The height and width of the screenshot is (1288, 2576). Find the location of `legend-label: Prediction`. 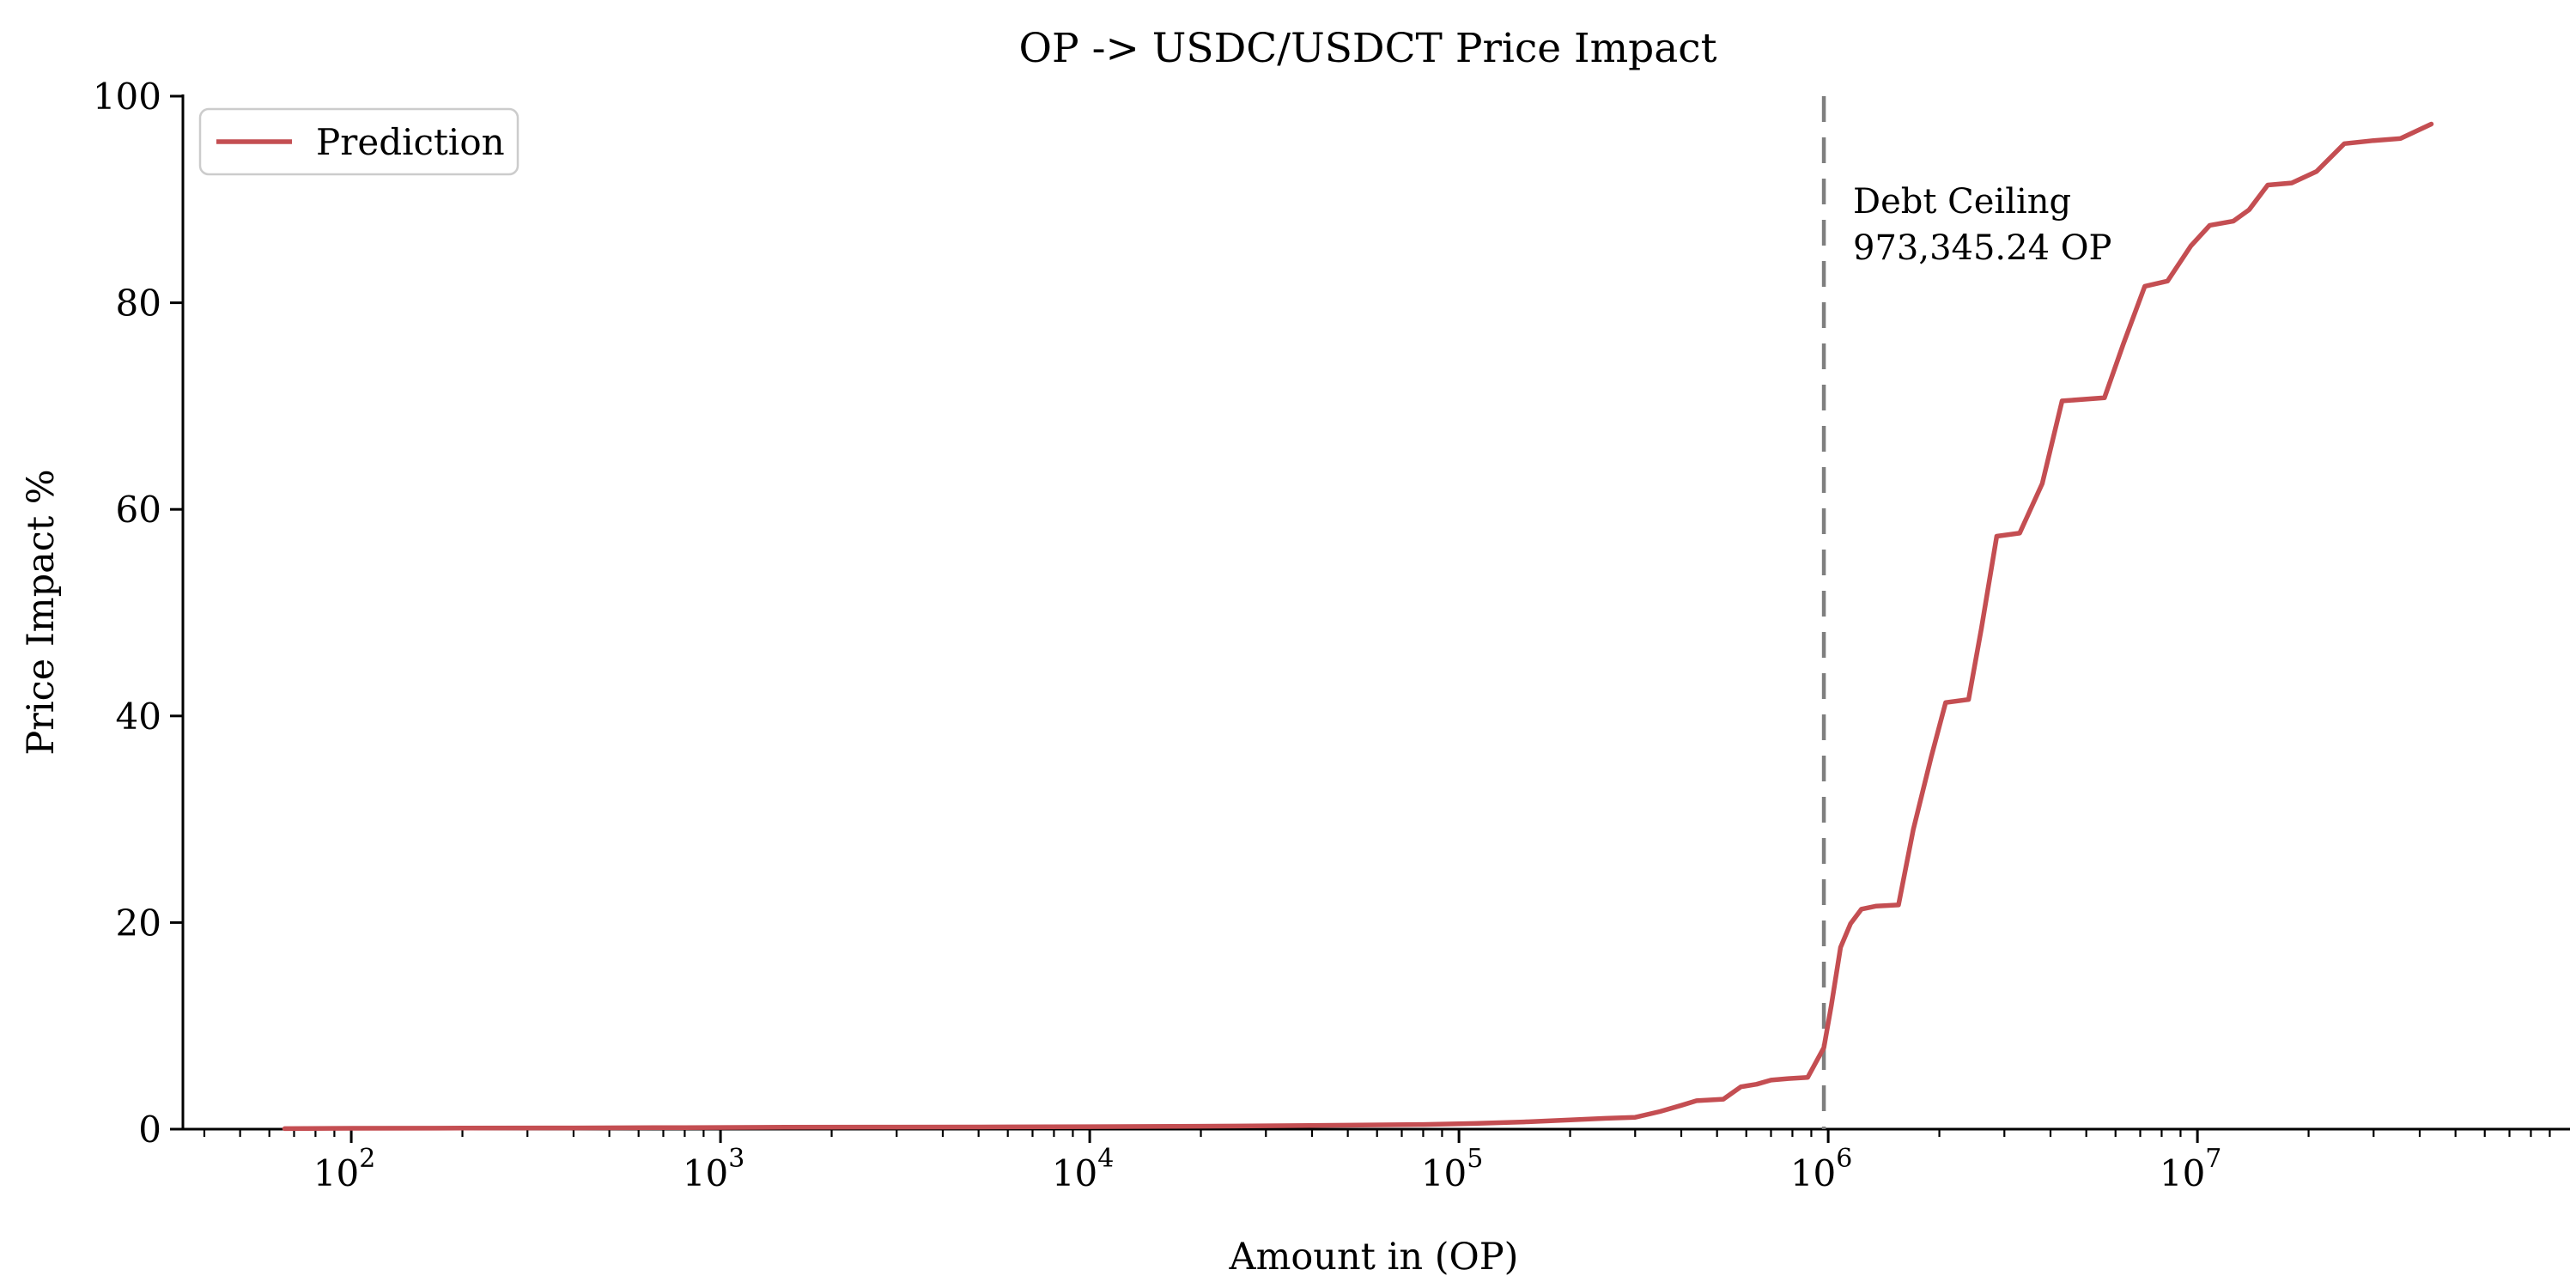

legend-label: Prediction is located at coordinates (410, 142).